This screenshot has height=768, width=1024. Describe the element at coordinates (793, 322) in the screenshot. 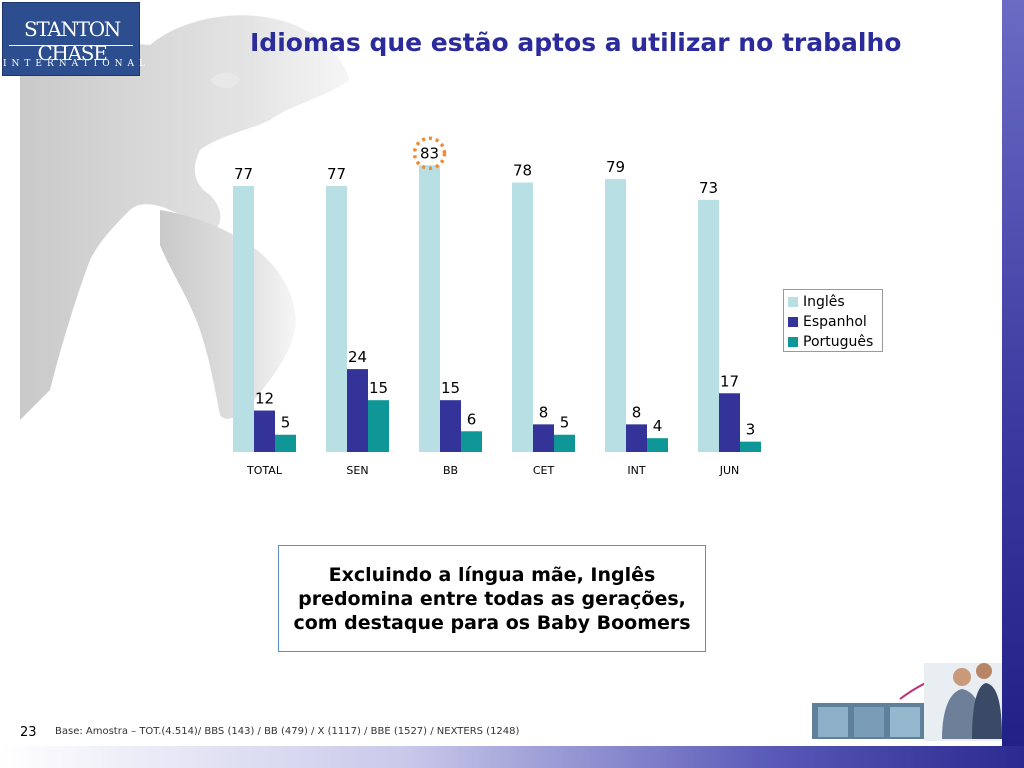

I see `legend-swatch-espanhol` at that location.